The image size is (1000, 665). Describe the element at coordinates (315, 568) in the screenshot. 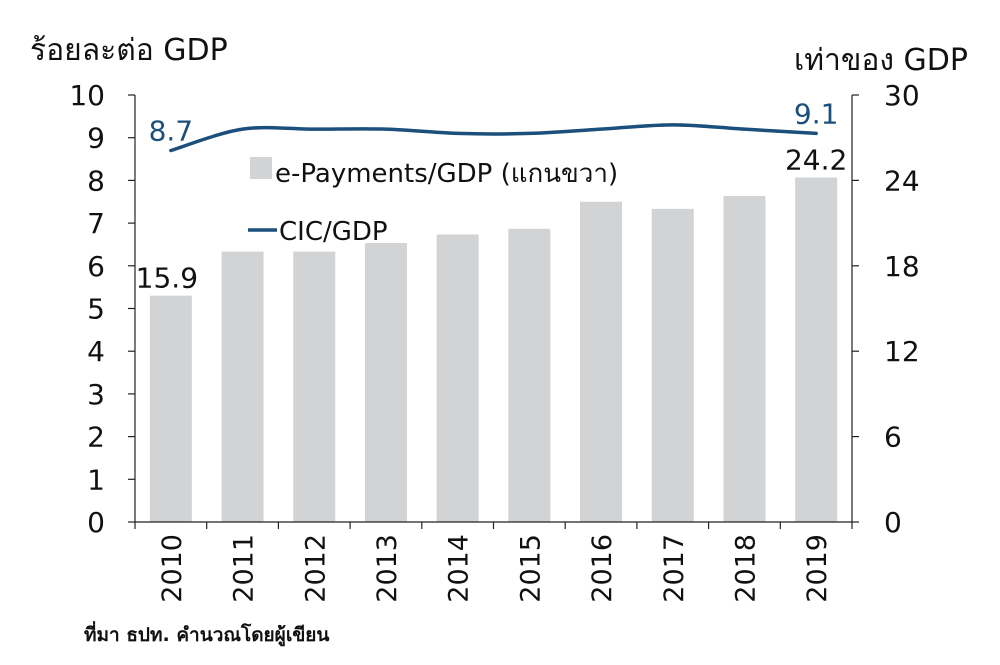

I see `x-tick-label-2012: 2012` at that location.